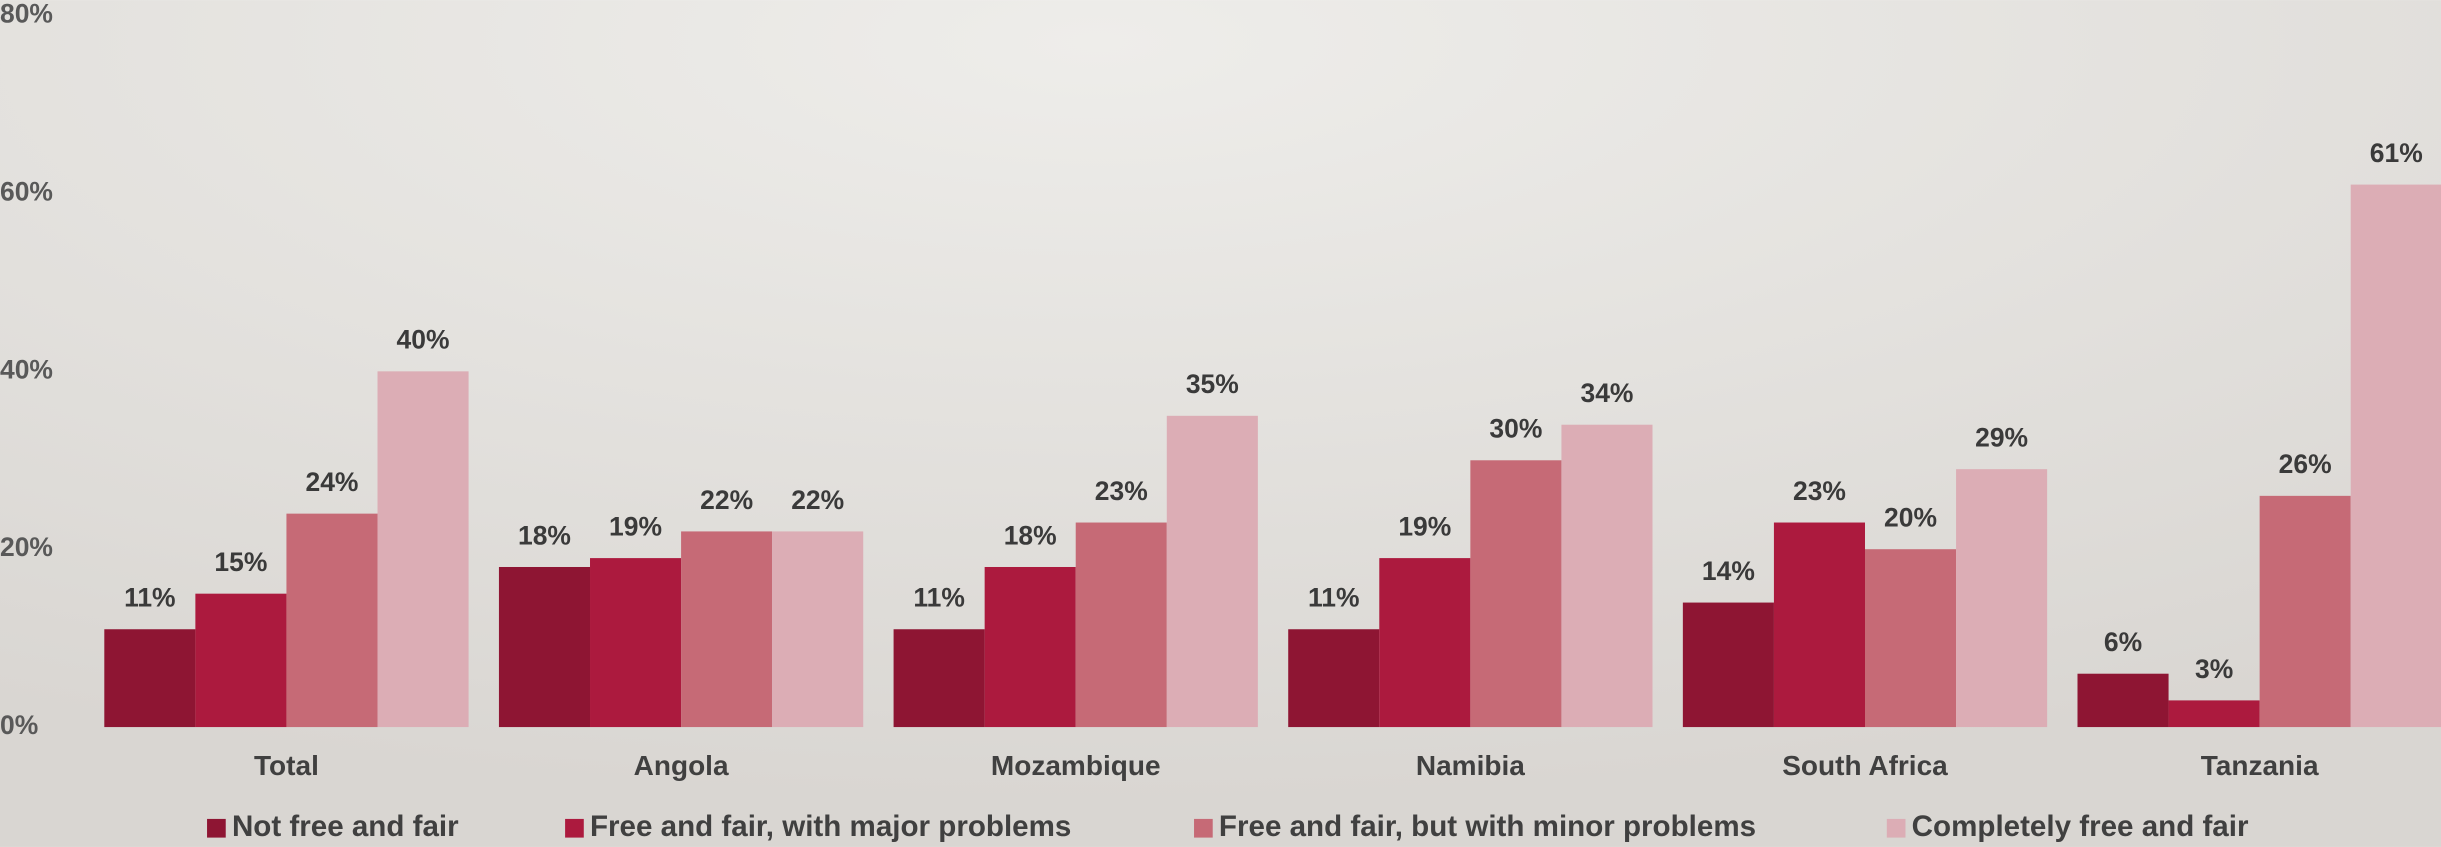 Image resolution: width=2441 pixels, height=847 pixels. Describe the element at coordinates (1076, 765) in the screenshot. I see `x-tick-label: Mozambique` at that location.